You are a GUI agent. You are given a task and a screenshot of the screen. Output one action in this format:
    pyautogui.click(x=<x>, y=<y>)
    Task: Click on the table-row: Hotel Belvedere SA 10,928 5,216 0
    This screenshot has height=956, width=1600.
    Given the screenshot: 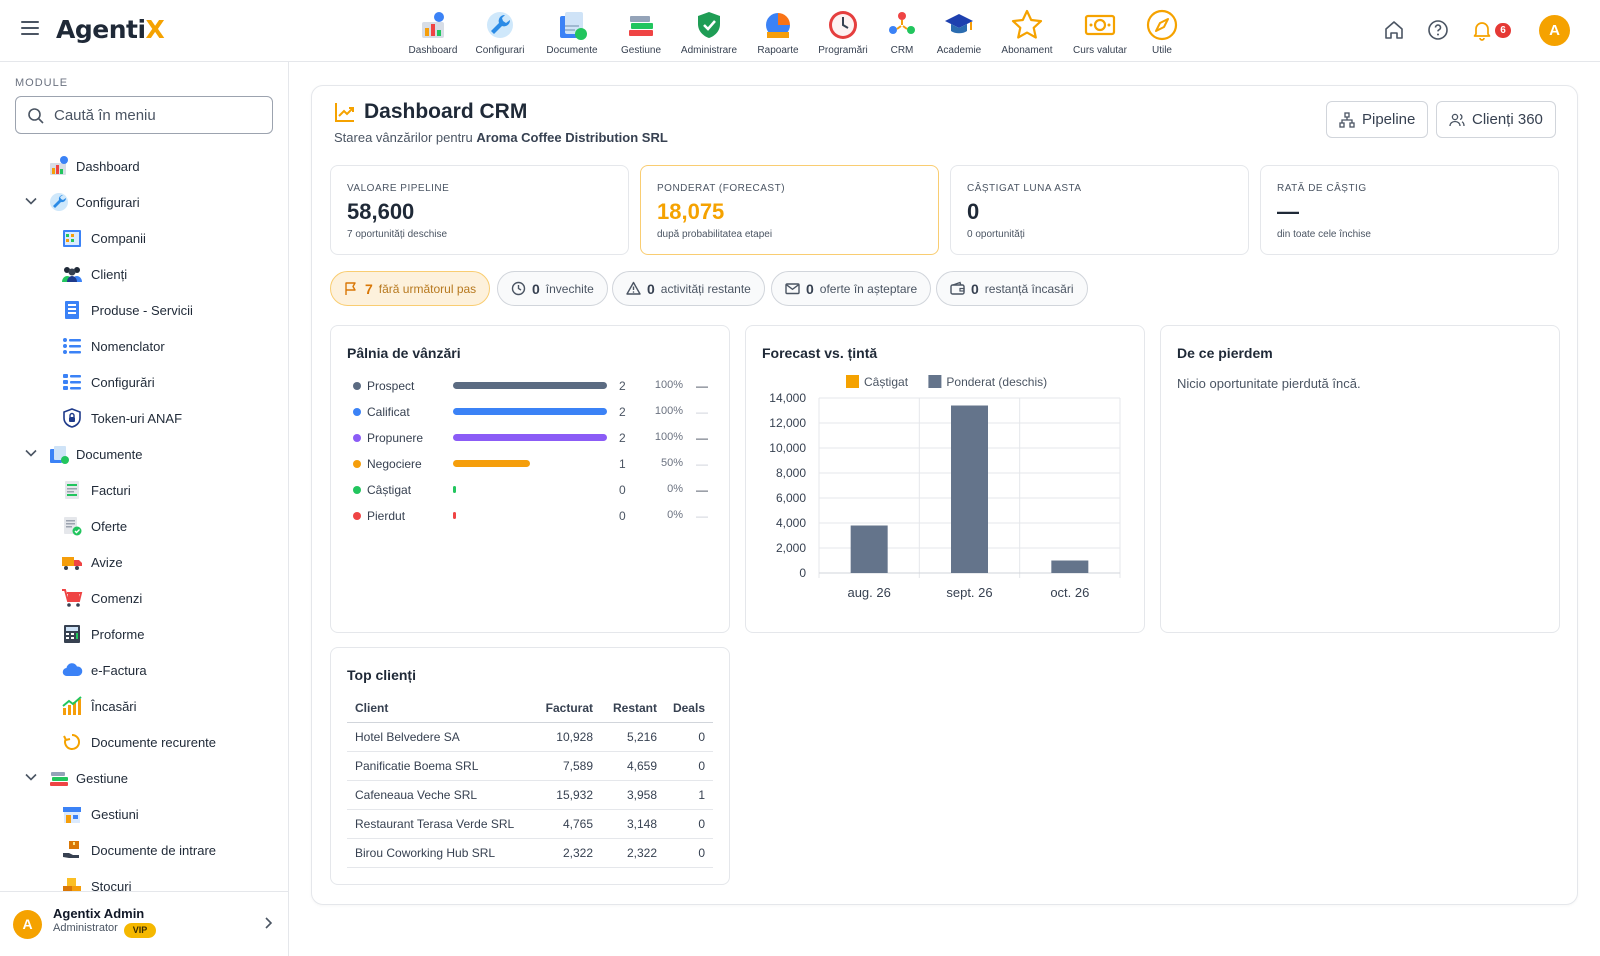 What is the action you would take?
    pyautogui.click(x=530, y=737)
    